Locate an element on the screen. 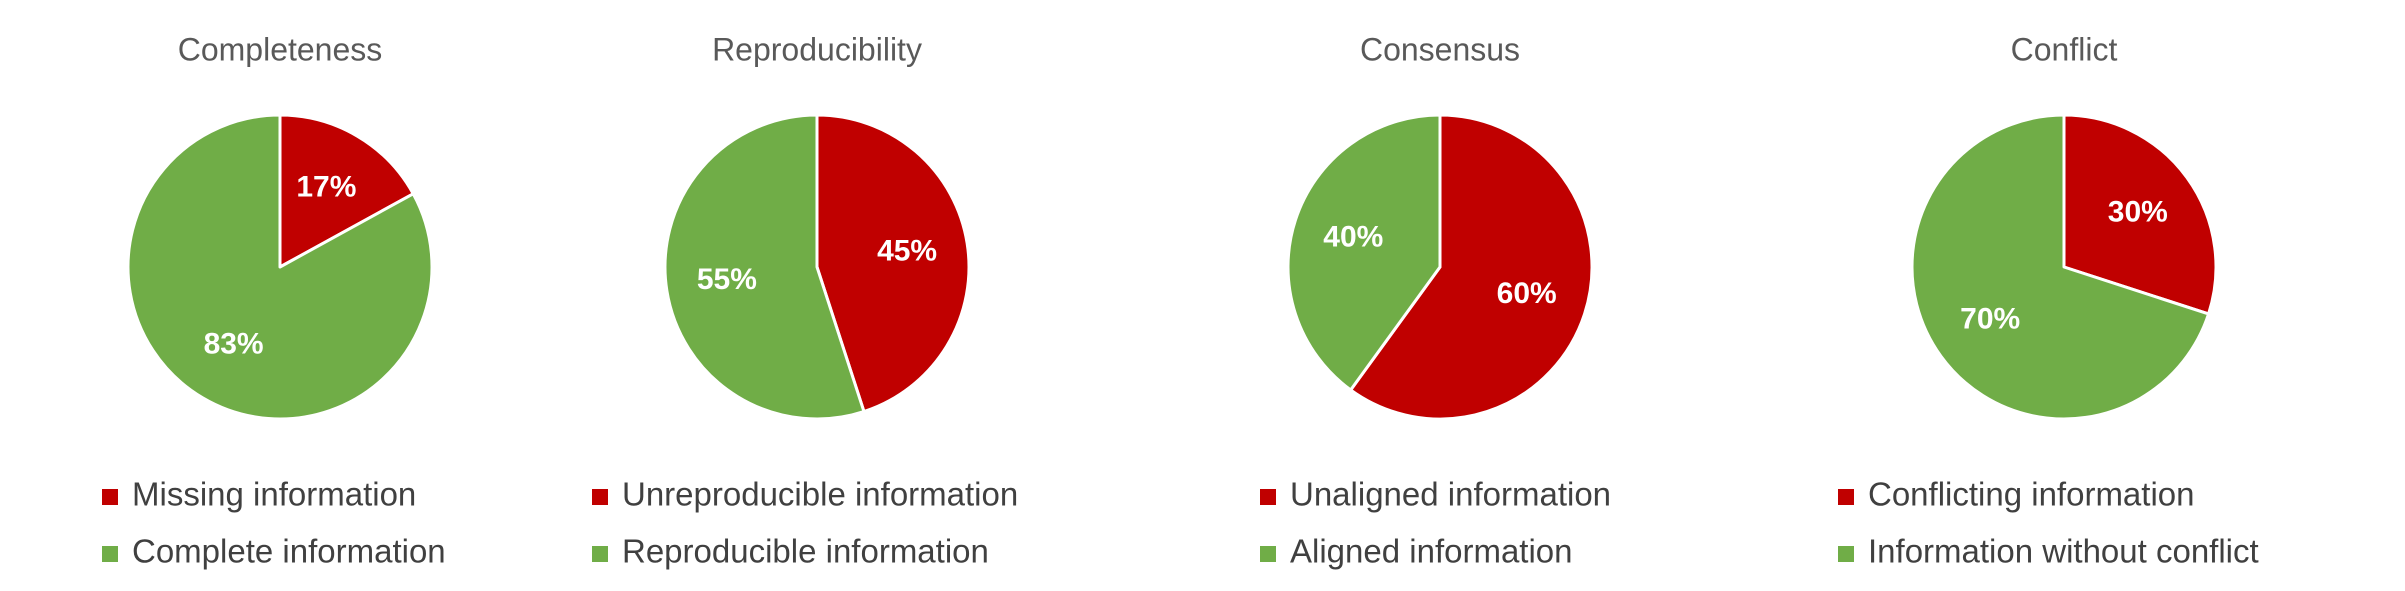 Image resolution: width=2405 pixels, height=591 pixels. chart-title: Reproducibility is located at coordinates (817, 49).